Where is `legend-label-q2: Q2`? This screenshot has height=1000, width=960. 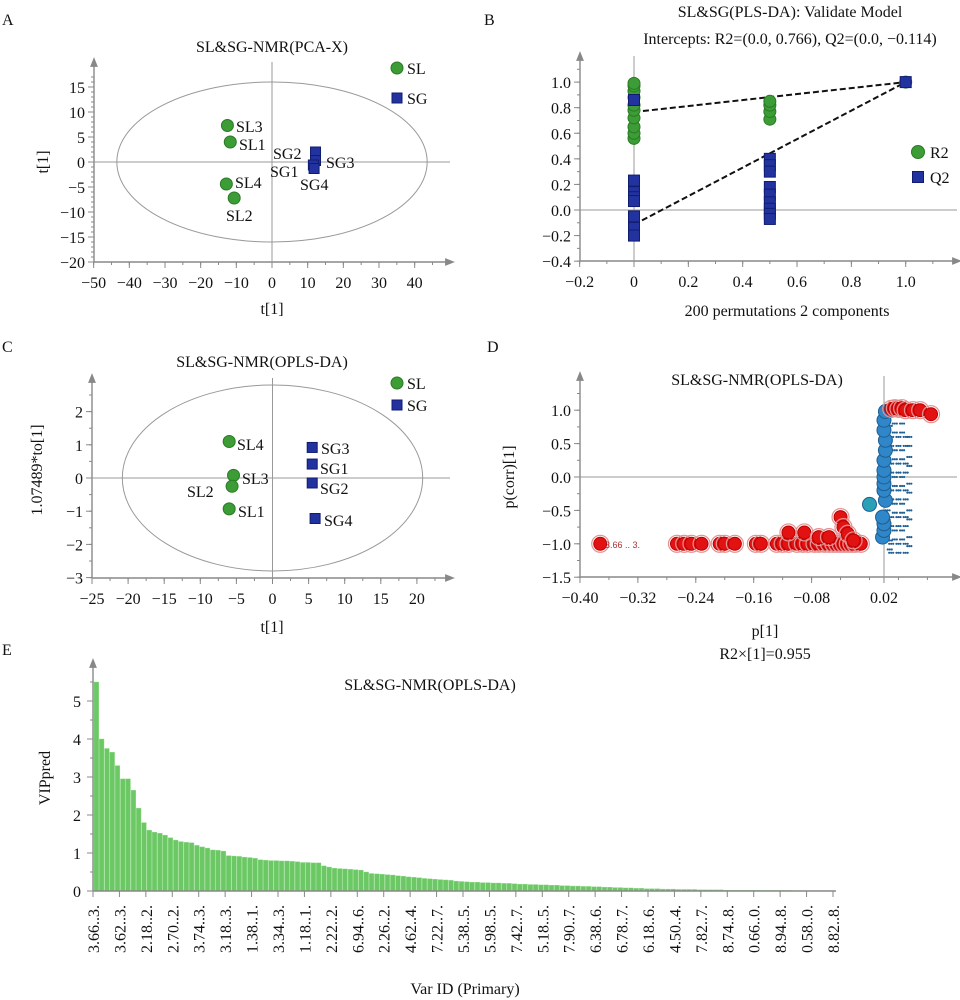 legend-label-q2: Q2 is located at coordinates (940, 178).